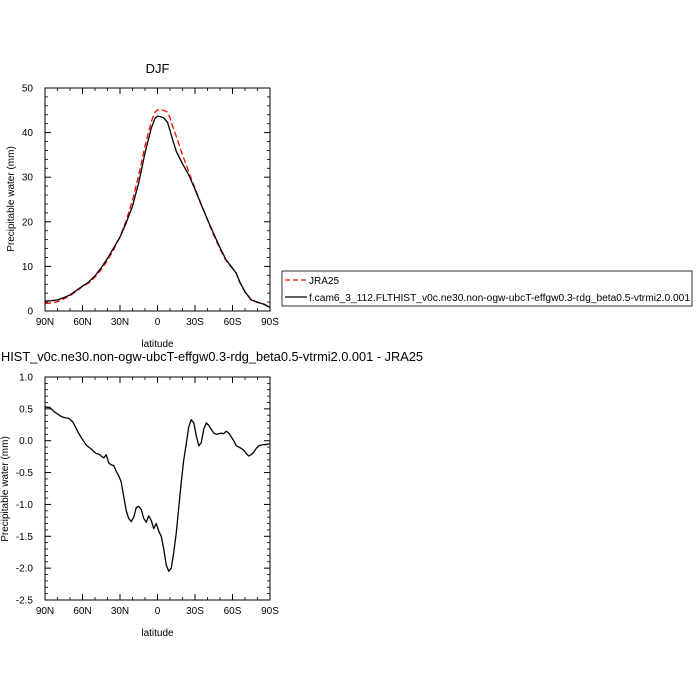 This screenshot has width=700, height=700. What do you see at coordinates (157, 344) in the screenshot?
I see `top-x-axis-label: latitude` at bounding box center [157, 344].